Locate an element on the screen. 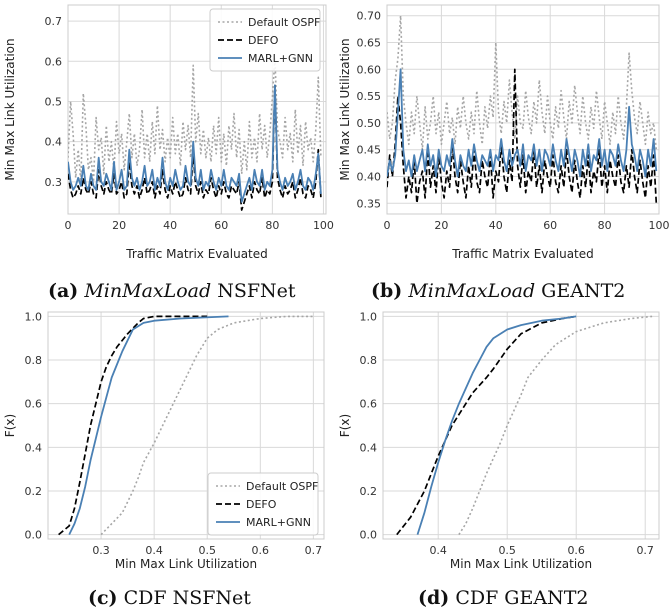  caption-b-italic: MinMaxLoad is located at coordinates (472, 291).